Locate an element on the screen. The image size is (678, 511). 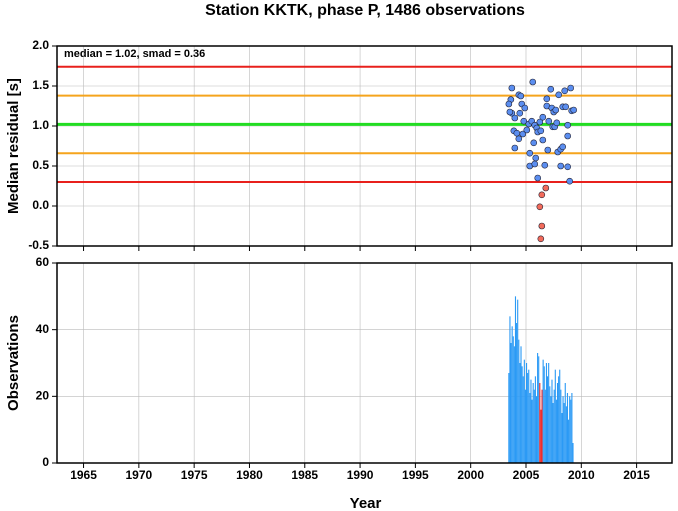
x-tick-label: 2015 is located at coordinates (636, 475).